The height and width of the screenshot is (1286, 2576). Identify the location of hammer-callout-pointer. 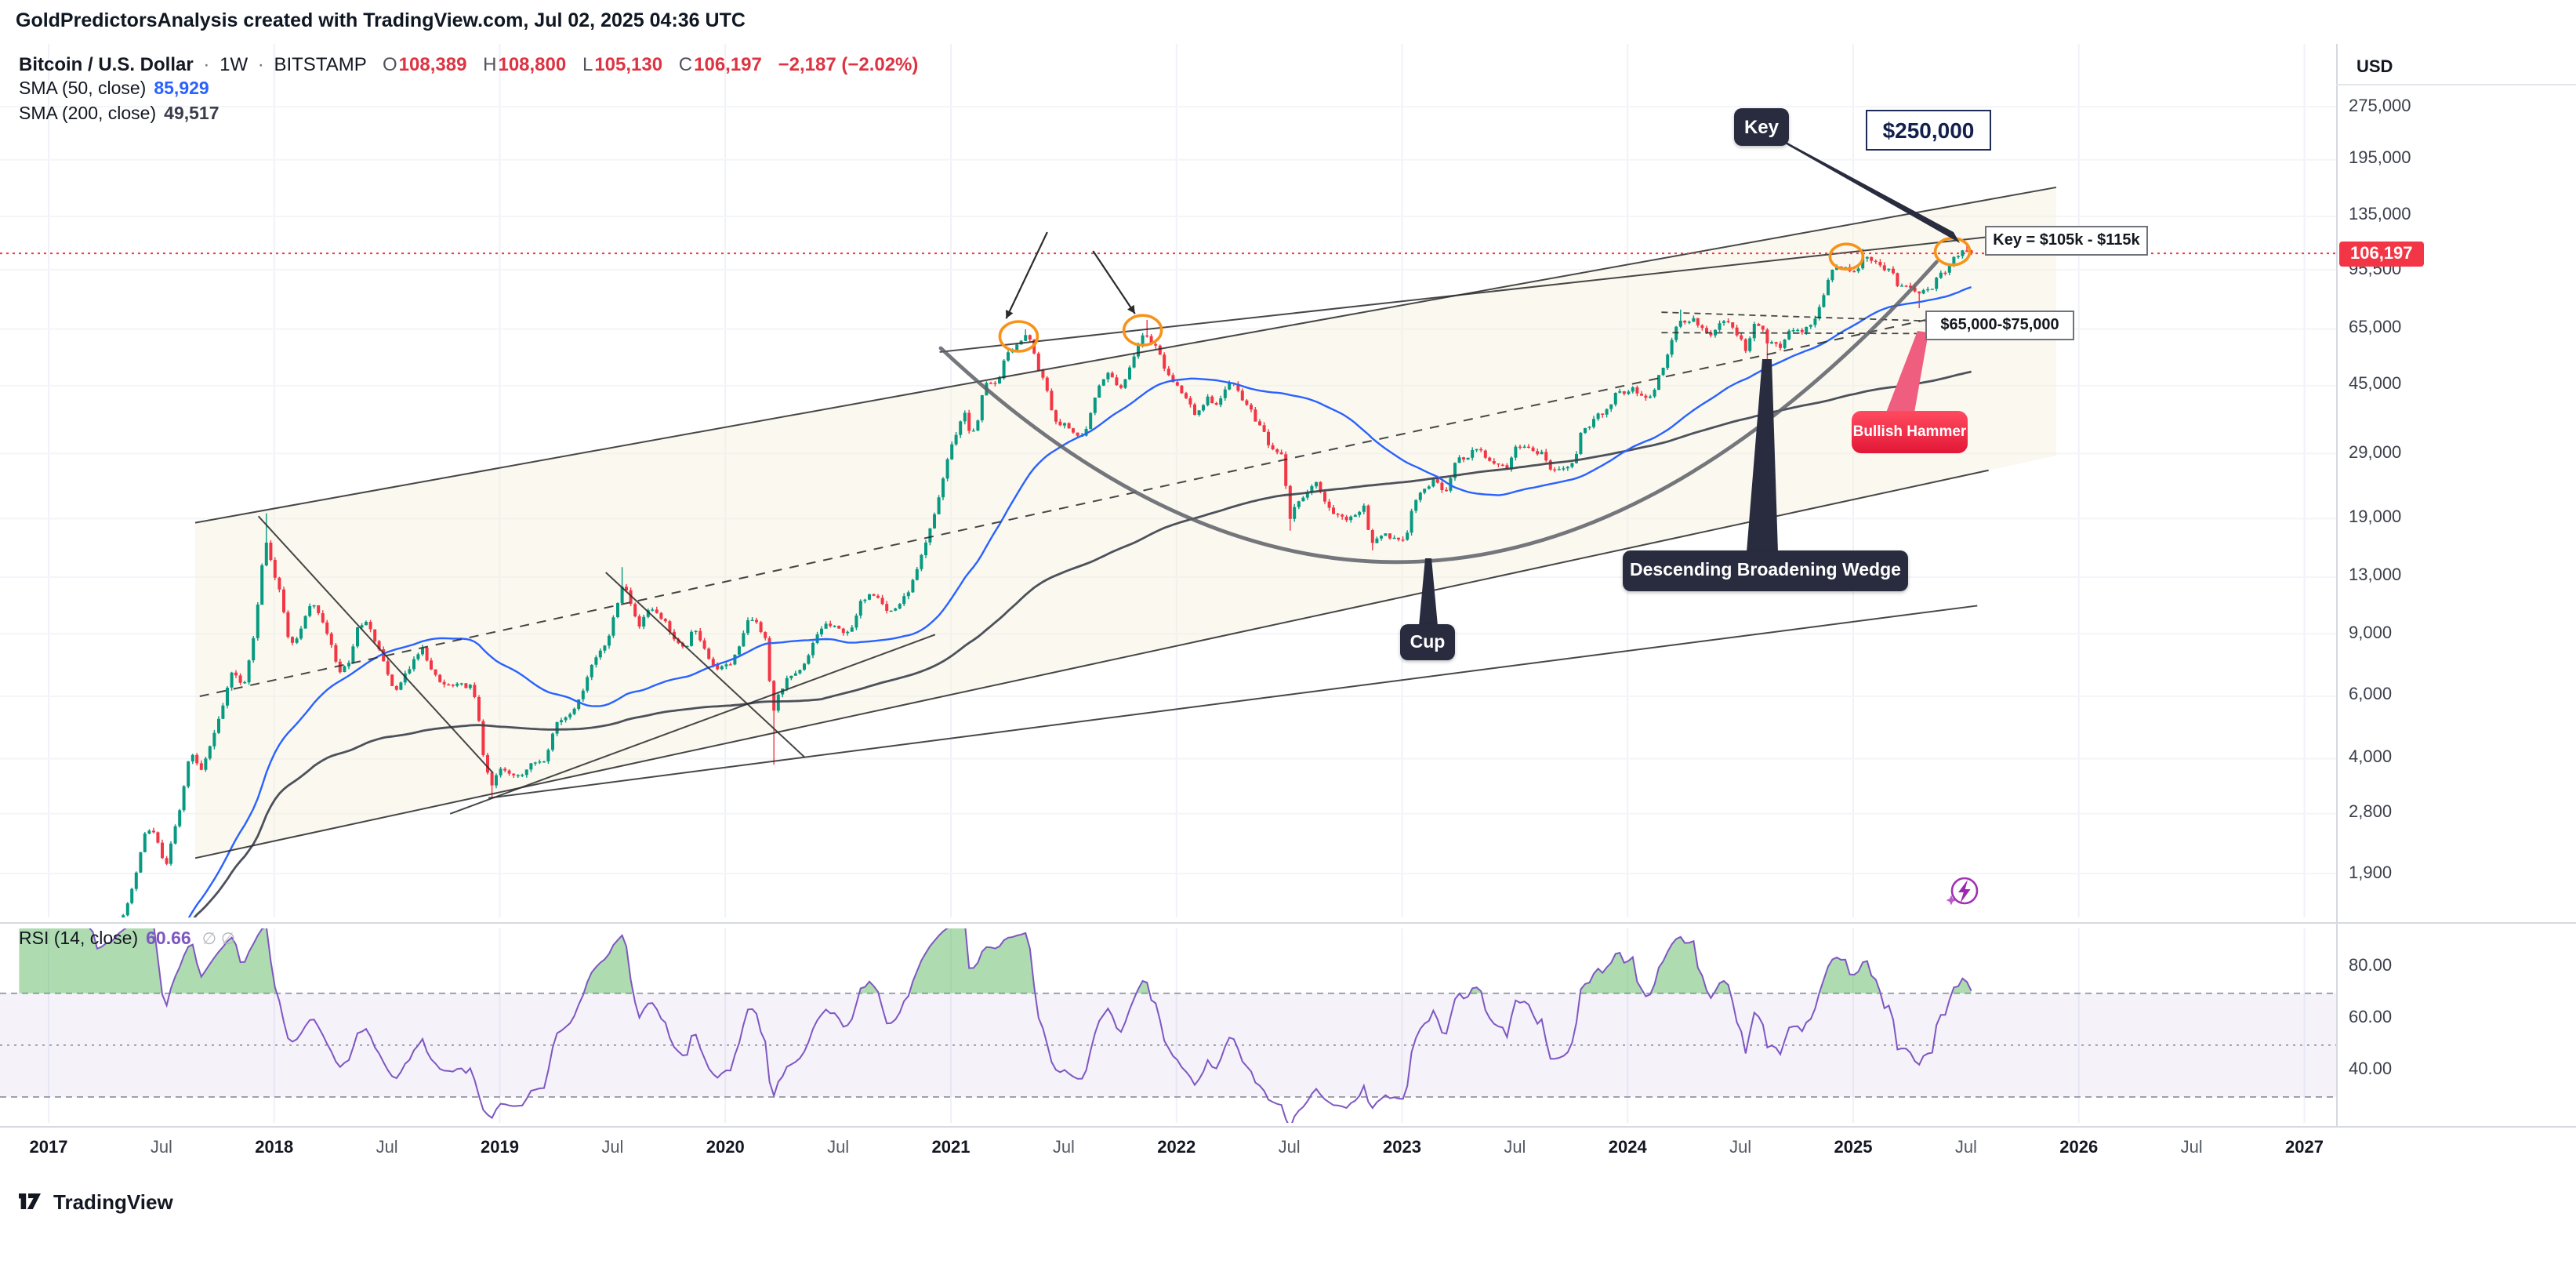
(1907, 371).